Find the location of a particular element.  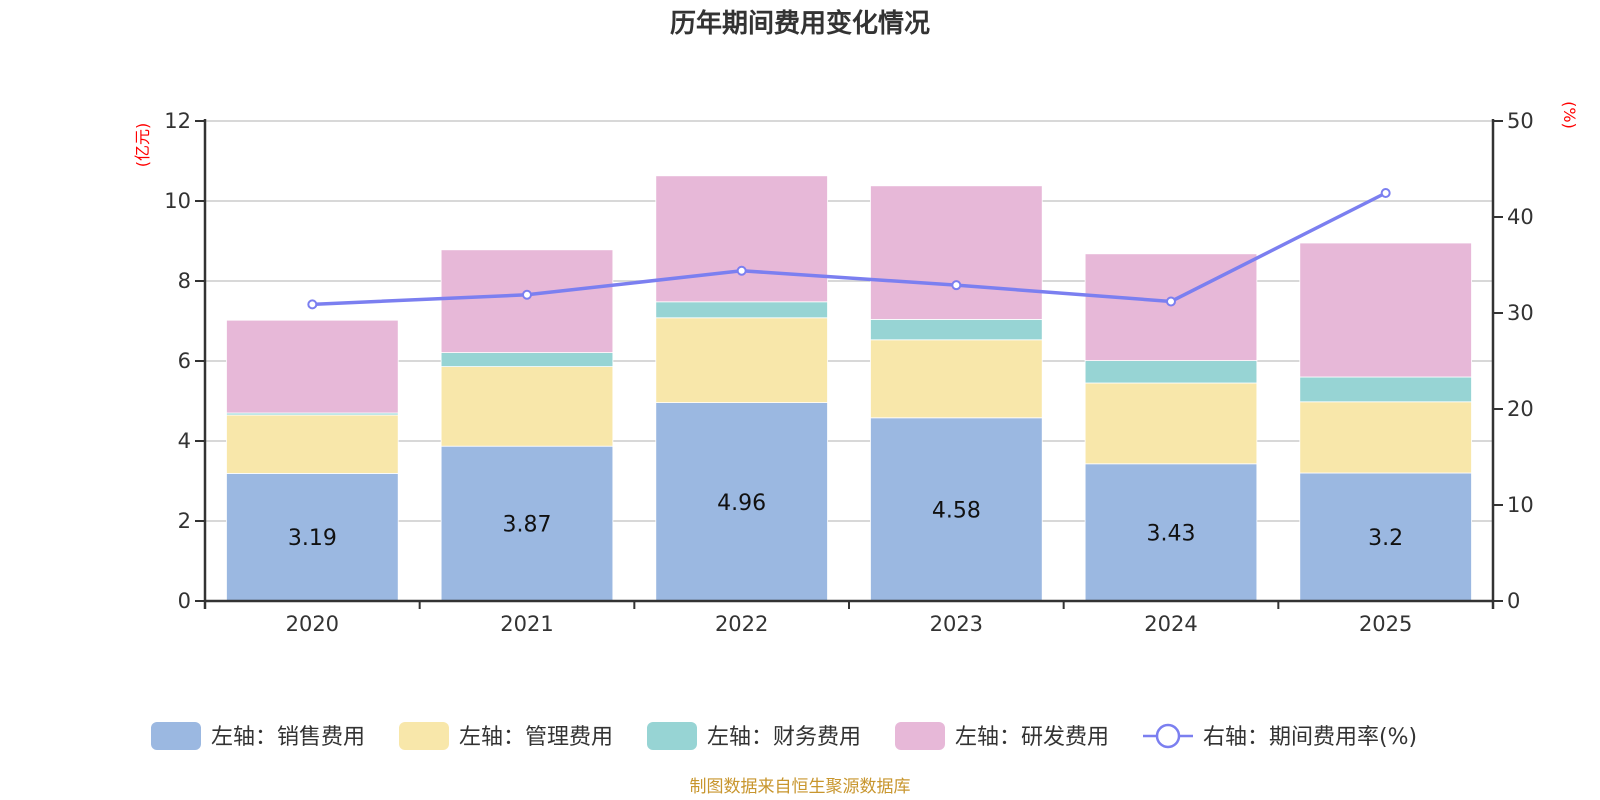

right-tick-label: 50 is located at coordinates (1520, 121).